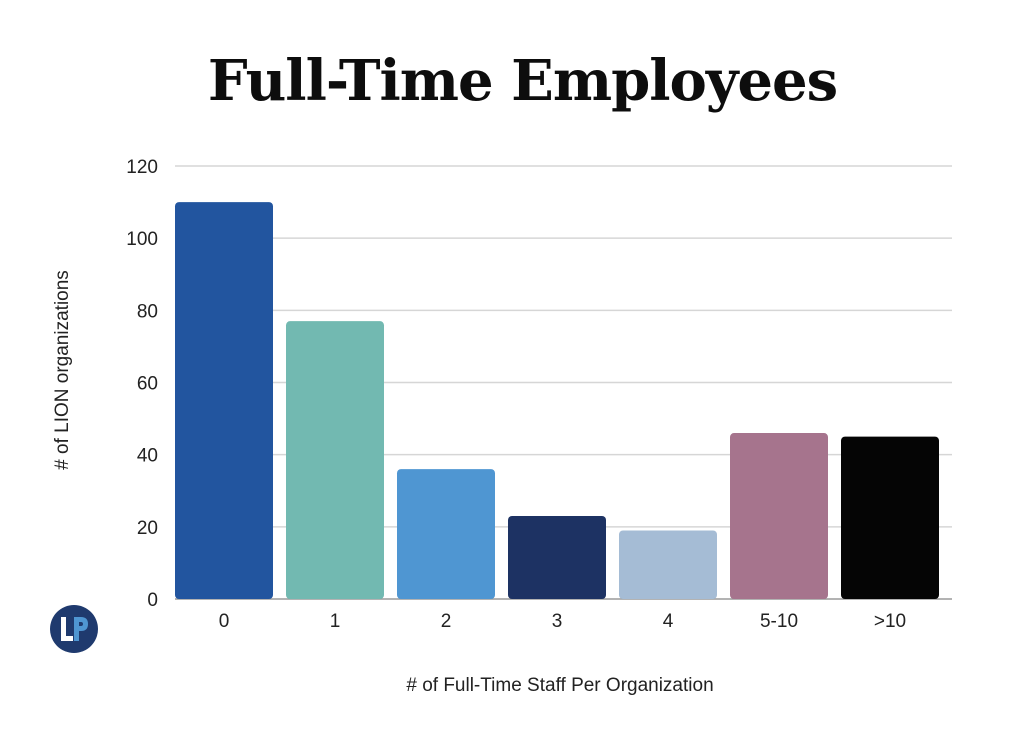  I want to click on x-tick-label: 1, so click(335, 621).